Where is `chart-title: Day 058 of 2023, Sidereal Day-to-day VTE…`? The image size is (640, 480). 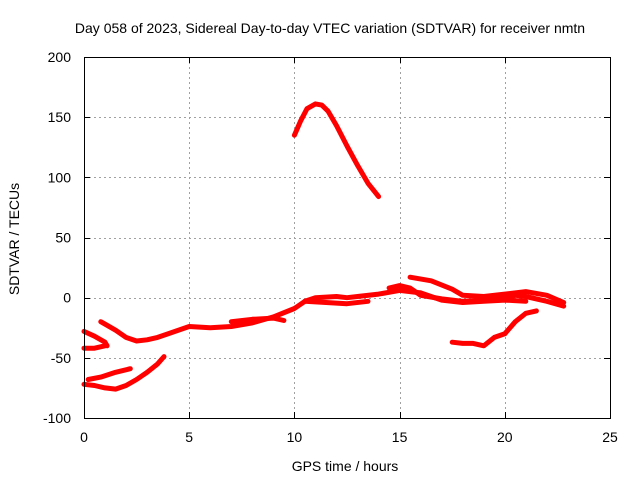 chart-title: Day 058 of 2023, Sidereal Day-to-day VTE… is located at coordinates (330, 28).